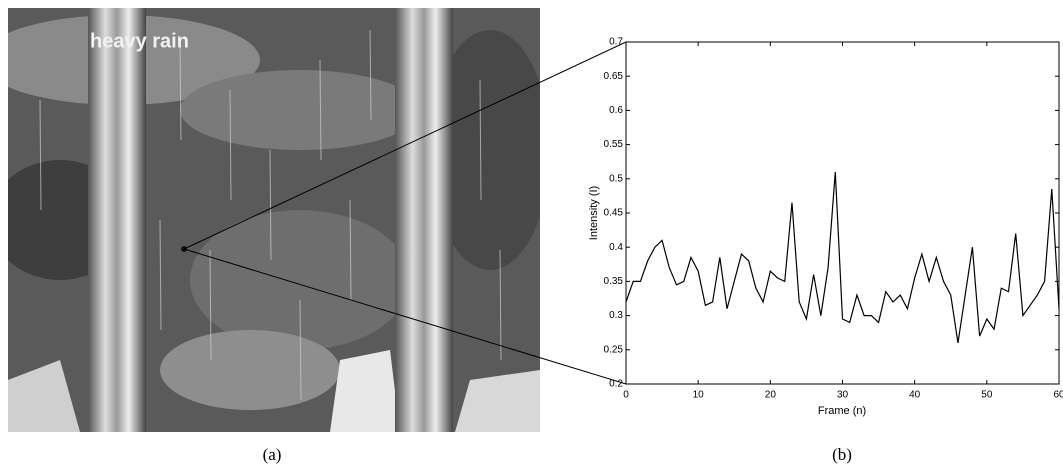 This screenshot has height=466, width=1063. What do you see at coordinates (843, 395) in the screenshot?
I see `x-tick-label: 30` at bounding box center [843, 395].